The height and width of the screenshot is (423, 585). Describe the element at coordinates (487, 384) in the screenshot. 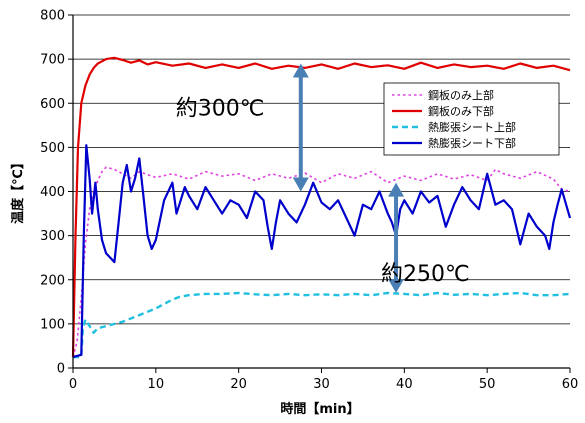

I see `x-tick-label: 50` at that location.